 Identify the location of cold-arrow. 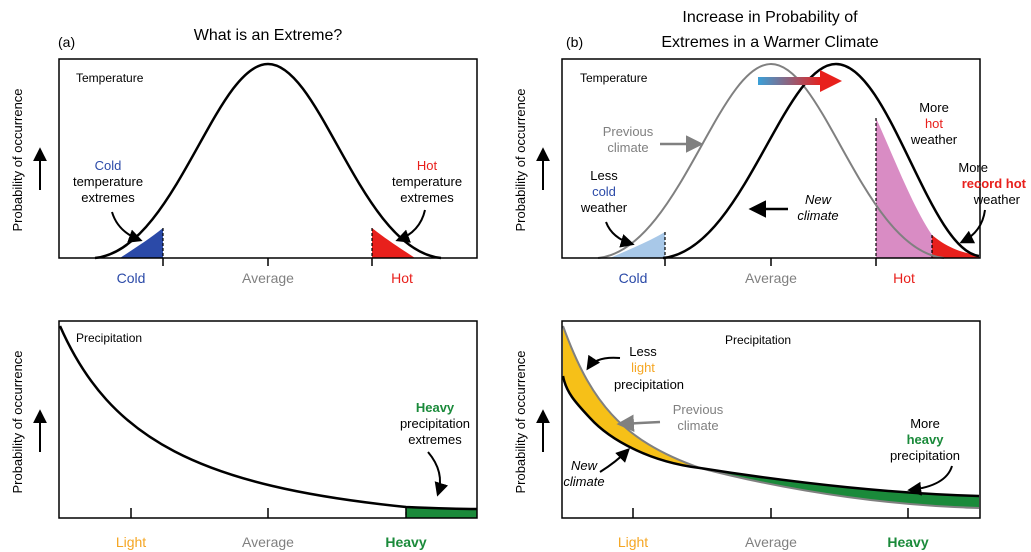
(127, 227).